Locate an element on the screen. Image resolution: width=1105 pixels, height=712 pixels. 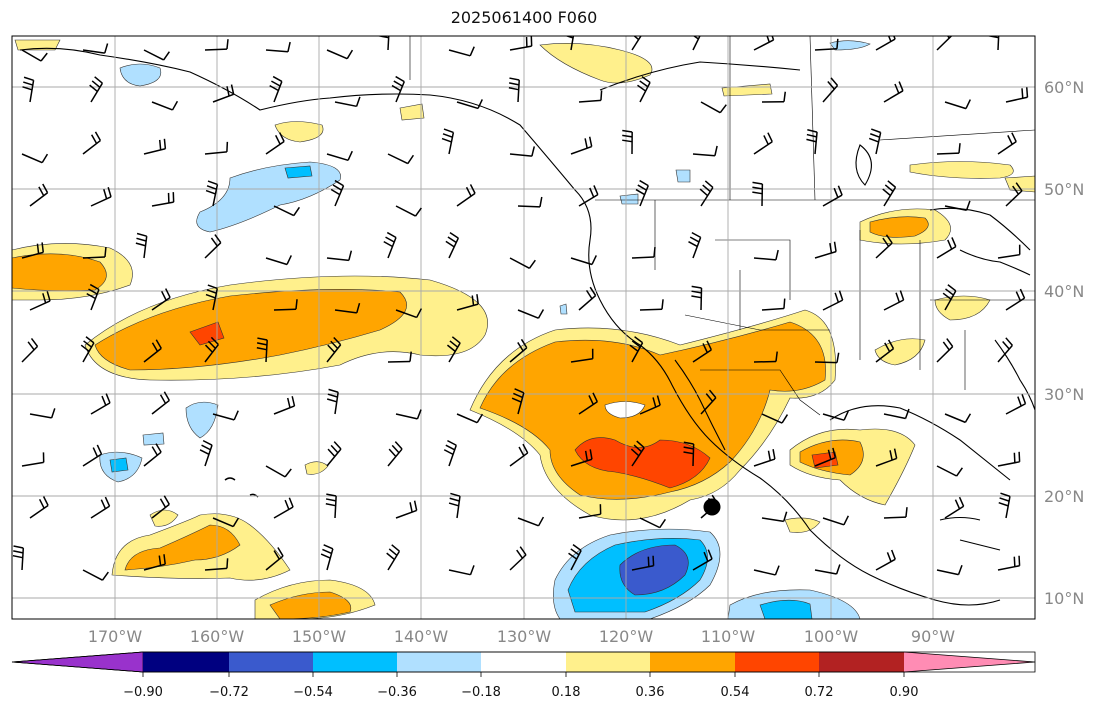
lat-label-10n: 10°N is located at coordinates (1064, 598).